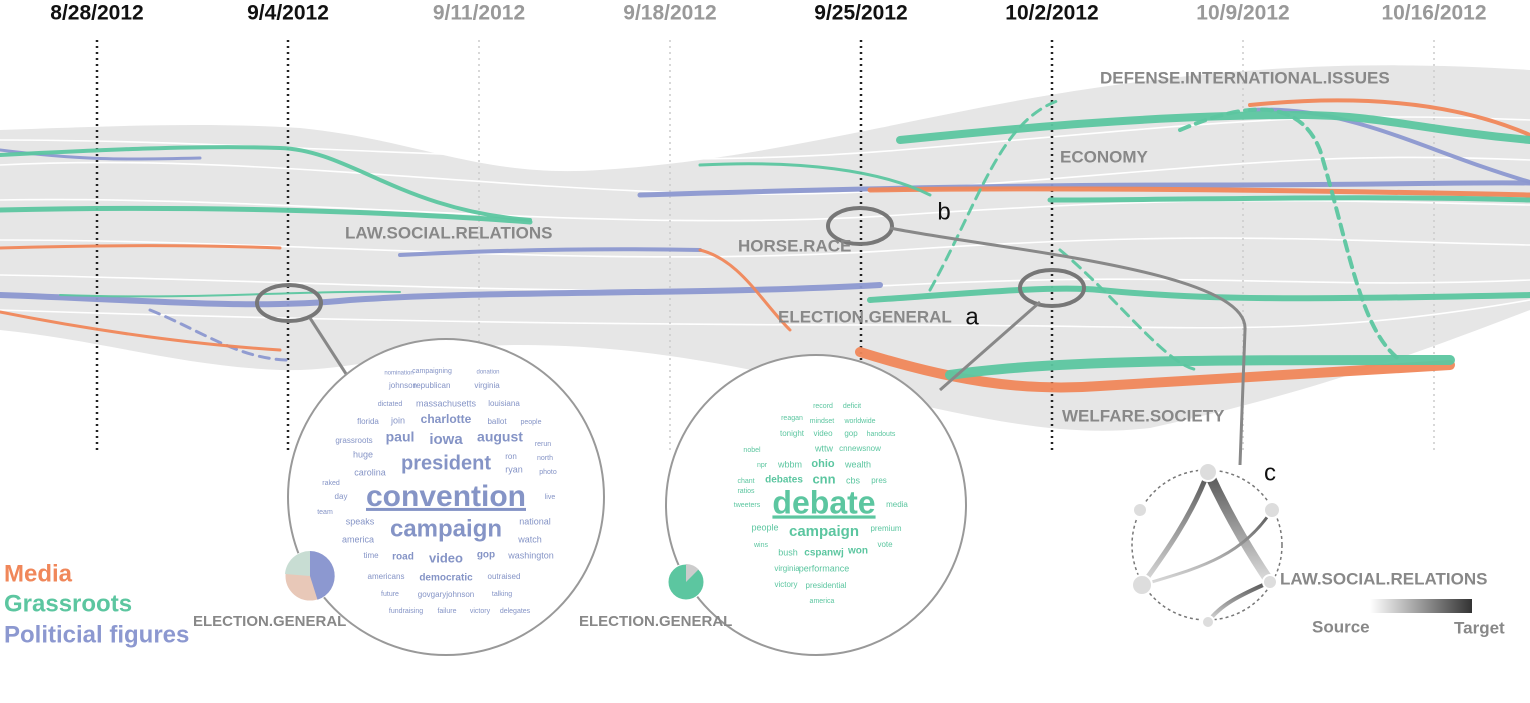 The image size is (1530, 703). Describe the element at coordinates (390, 404) in the screenshot. I see `cloud-word: dictated` at that location.